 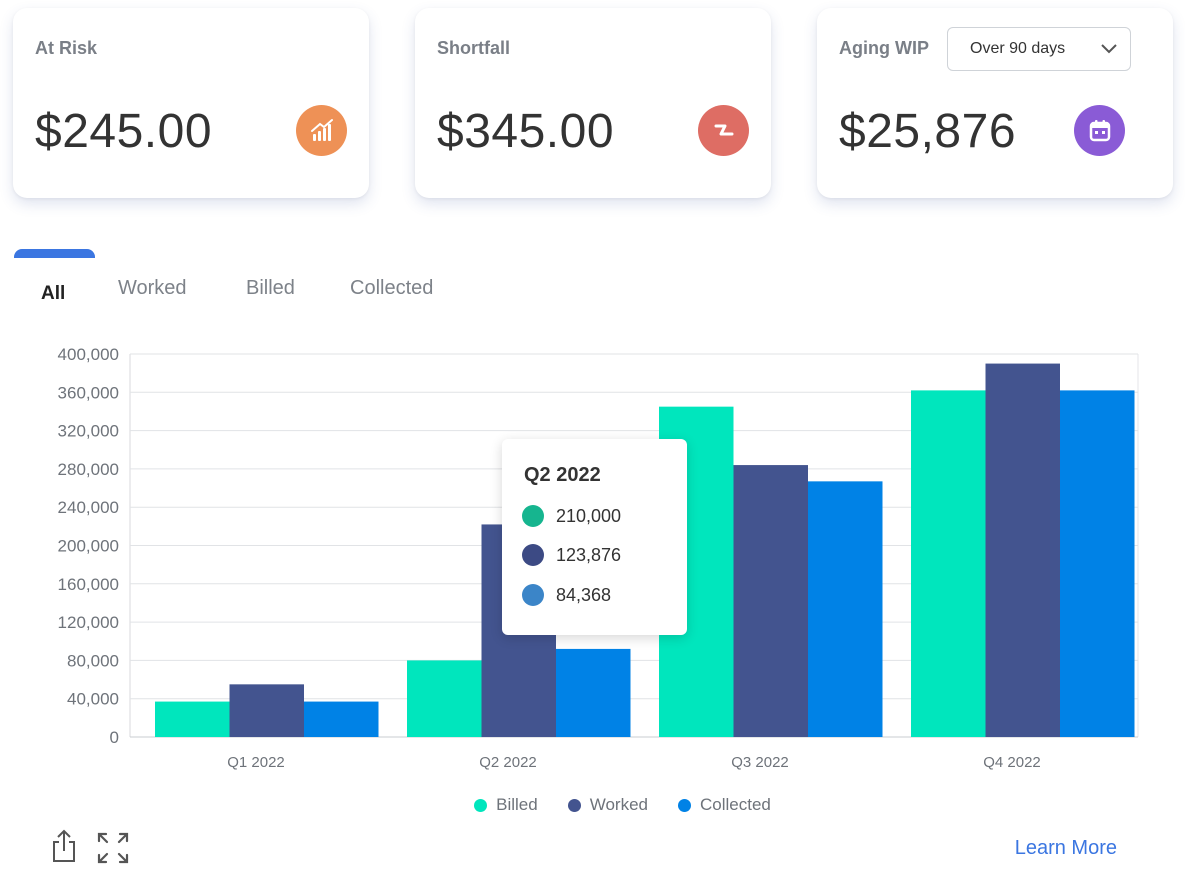 I want to click on legend-label: Worked, so click(x=618, y=804).